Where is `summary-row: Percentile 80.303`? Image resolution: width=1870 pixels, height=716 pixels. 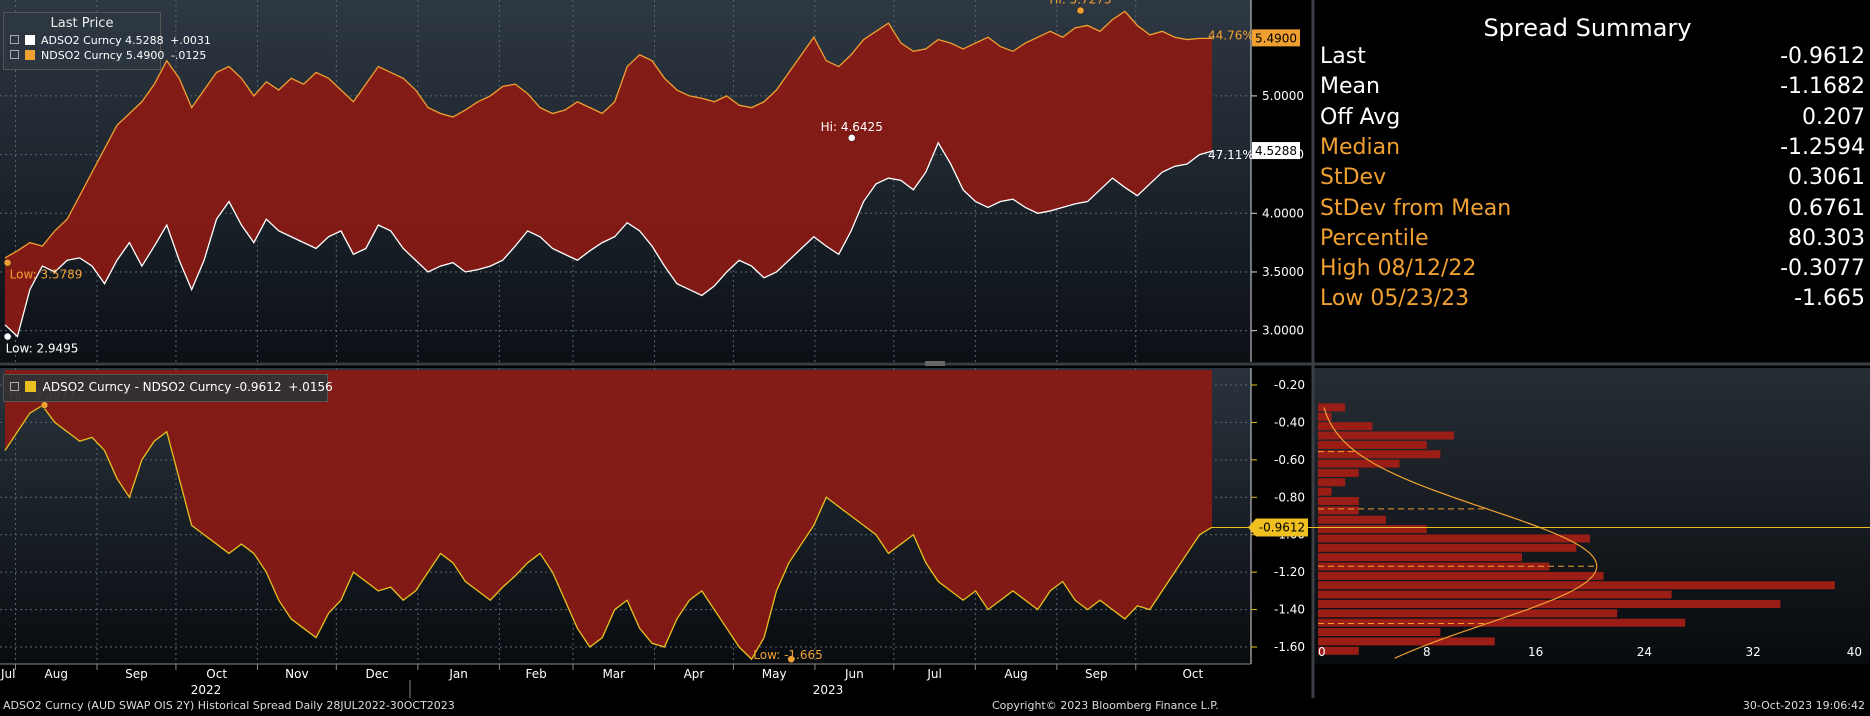
summary-row: Percentile 80.303 is located at coordinates (1592, 241).